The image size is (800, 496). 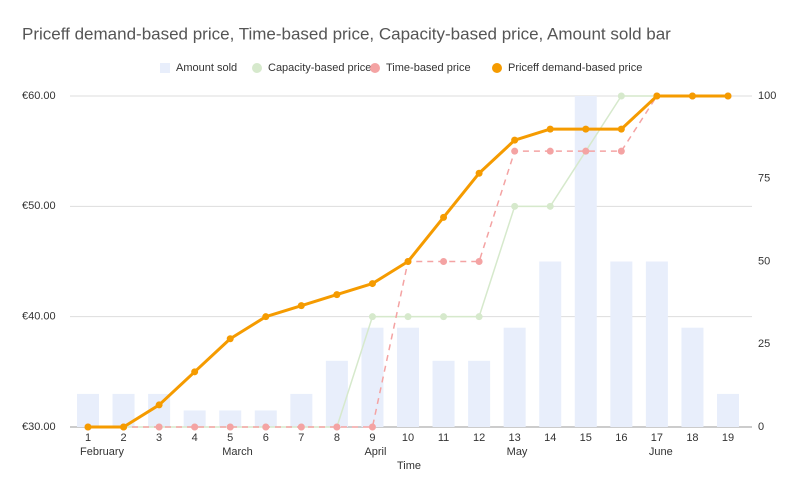 What do you see at coordinates (39, 96) in the screenshot?
I see `y-tick-label: €60.00` at bounding box center [39, 96].